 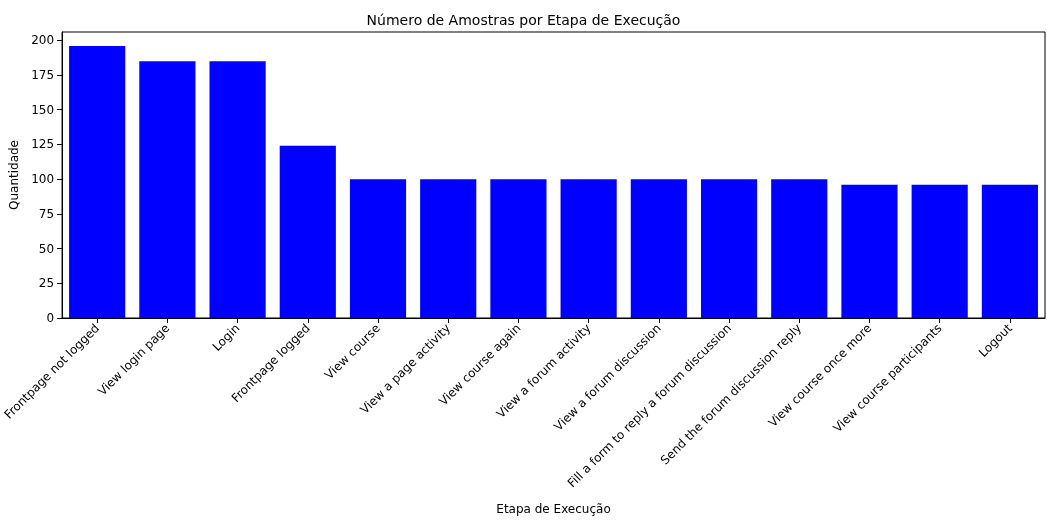 What do you see at coordinates (46, 283) in the screenshot?
I see `y-tick-label: 25` at bounding box center [46, 283].